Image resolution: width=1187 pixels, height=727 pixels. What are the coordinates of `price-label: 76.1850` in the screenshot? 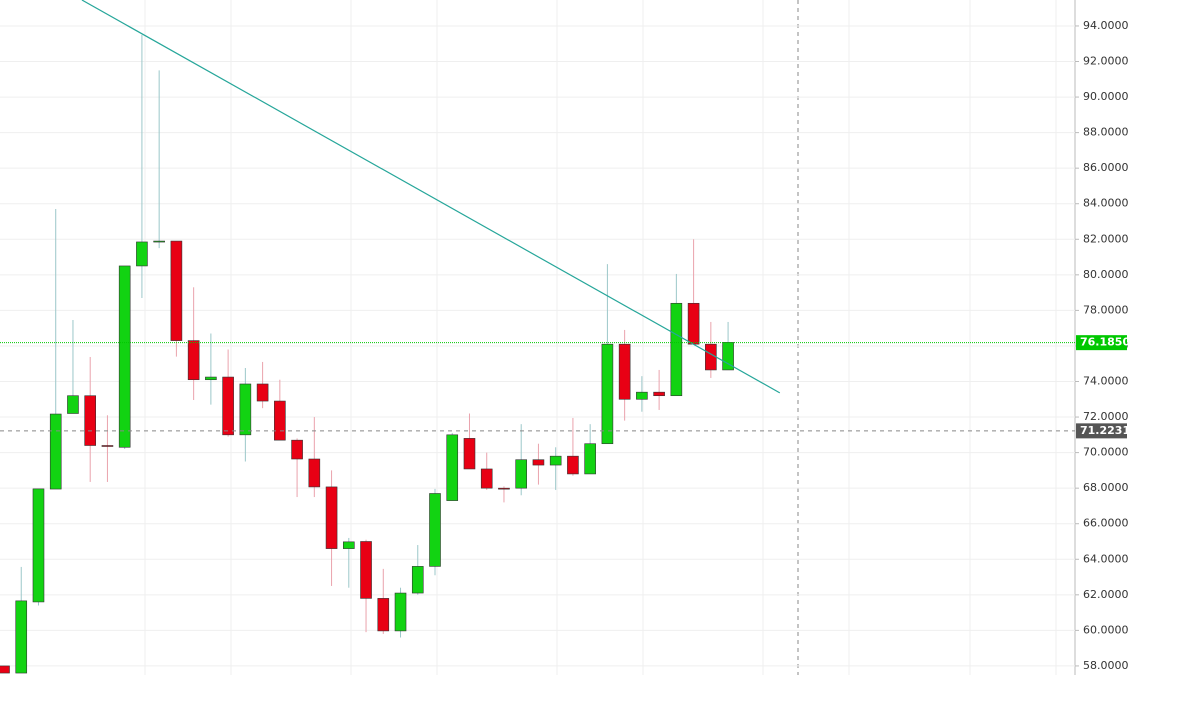 It's located at (1105, 342).